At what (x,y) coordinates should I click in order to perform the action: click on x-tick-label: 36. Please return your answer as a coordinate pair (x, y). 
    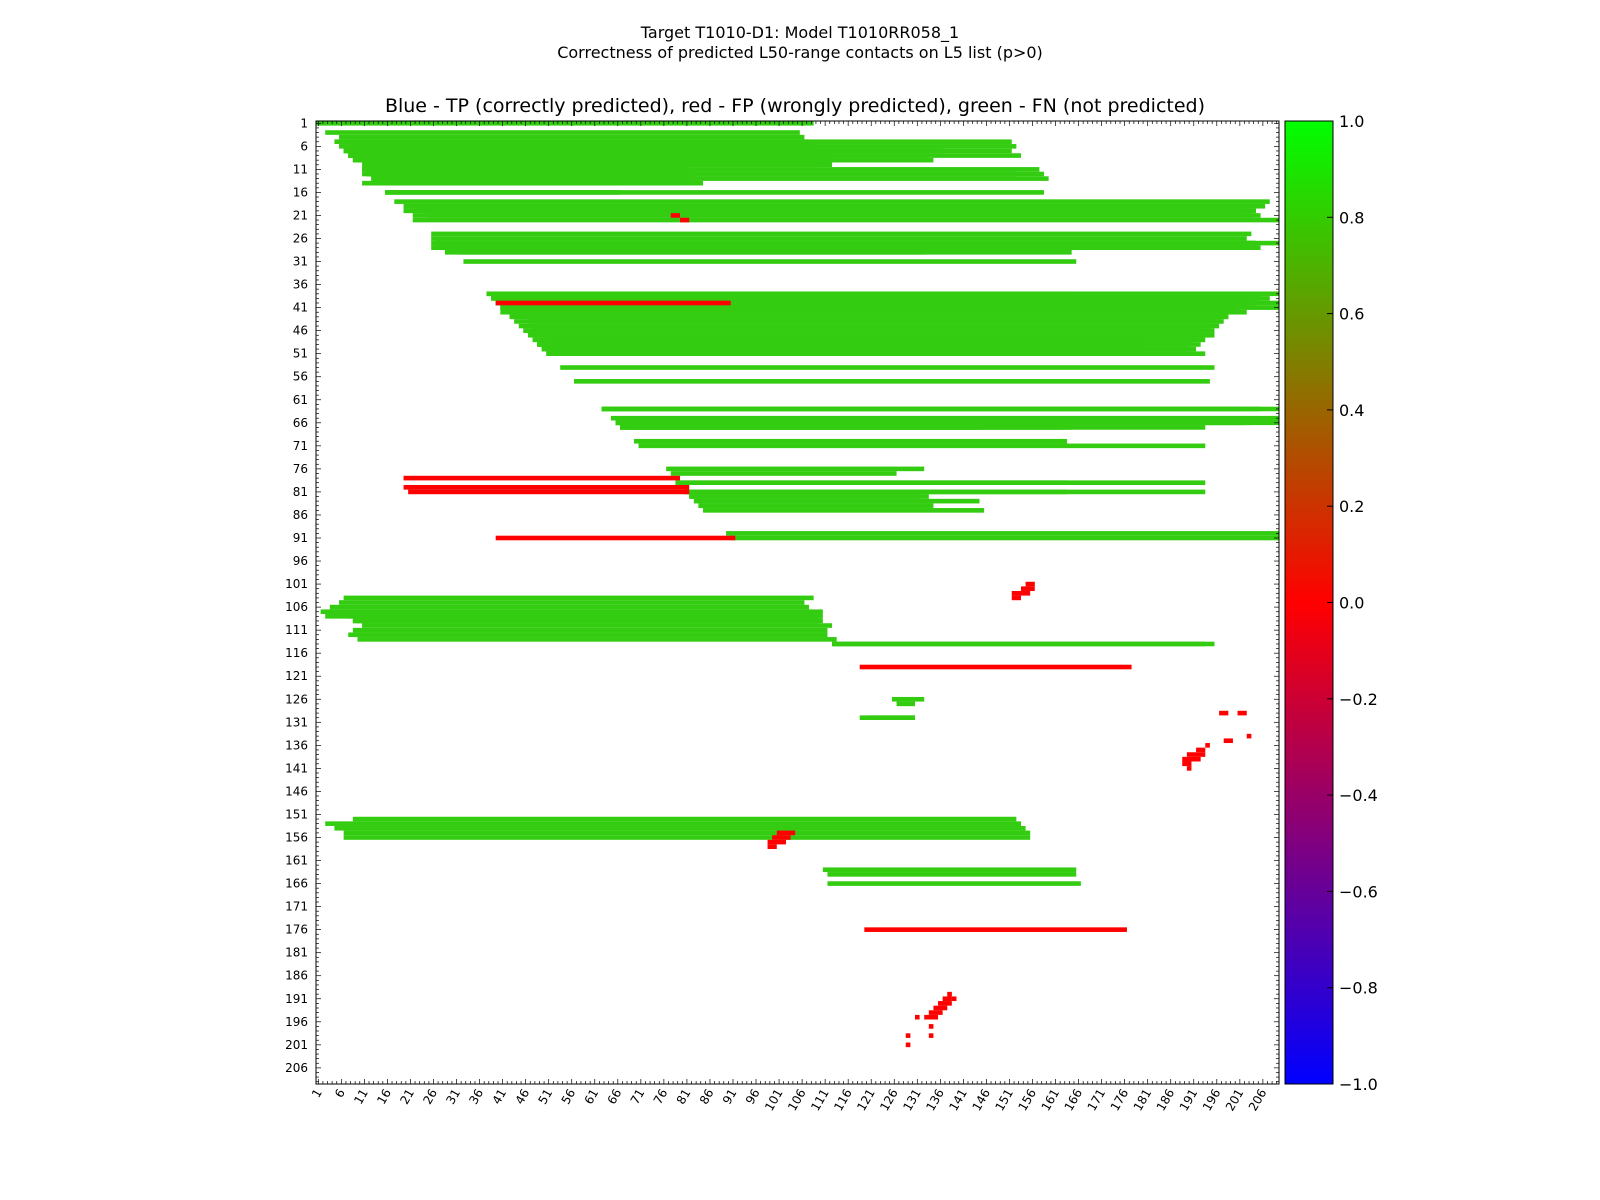
    Looking at the image, I should click on (476, 1097).